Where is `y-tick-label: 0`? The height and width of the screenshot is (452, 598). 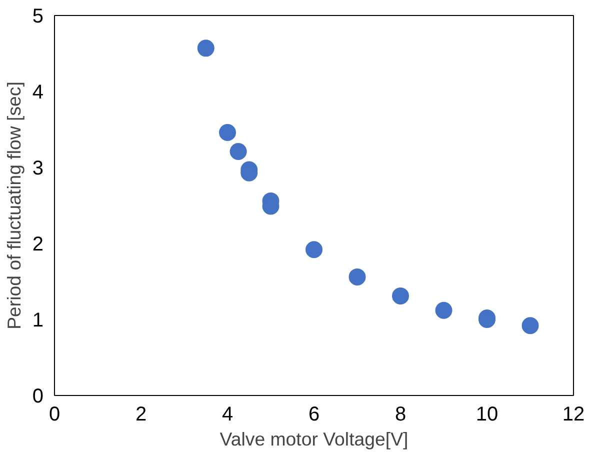 y-tick-label: 0 is located at coordinates (38, 397).